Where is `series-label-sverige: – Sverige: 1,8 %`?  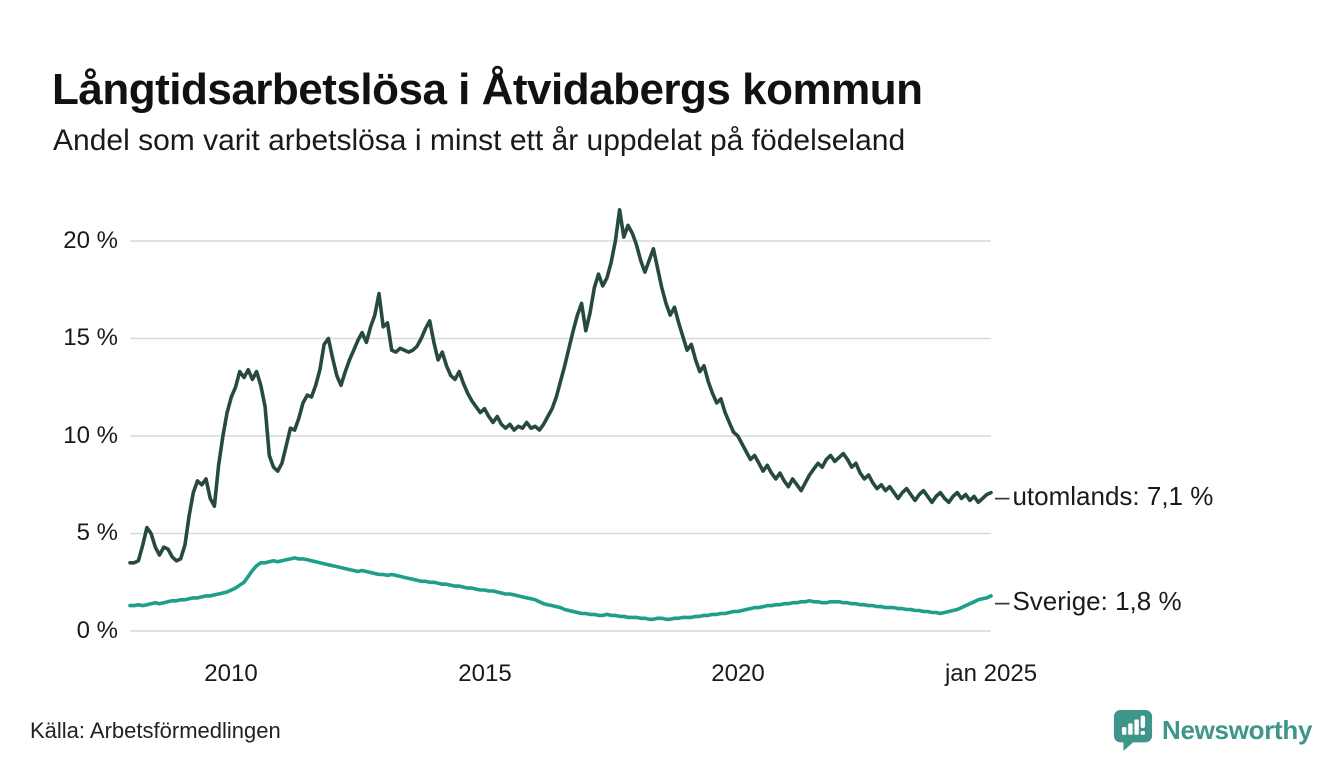 series-label-sverige: – Sverige: 1,8 % is located at coordinates (1088, 601).